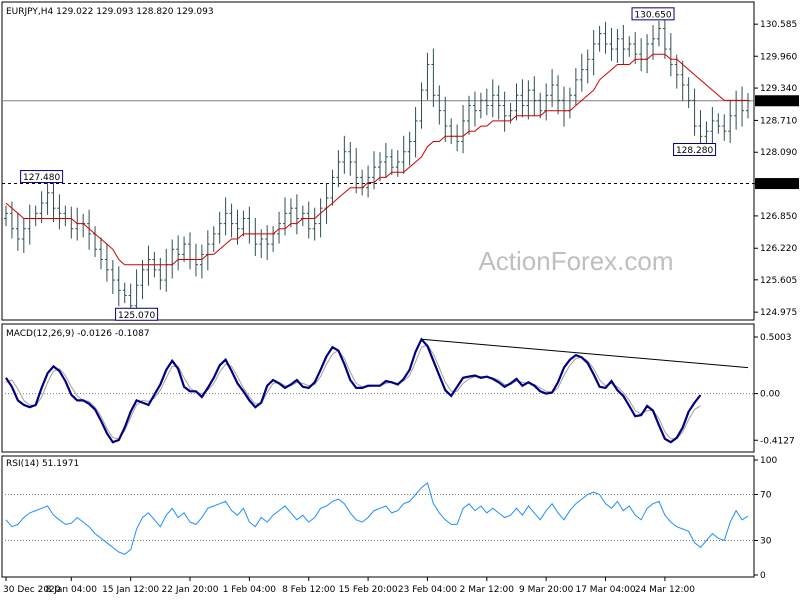 The width and height of the screenshot is (800, 600). I want to click on time-tick-label: 24 Mar 12:00, so click(665, 590).